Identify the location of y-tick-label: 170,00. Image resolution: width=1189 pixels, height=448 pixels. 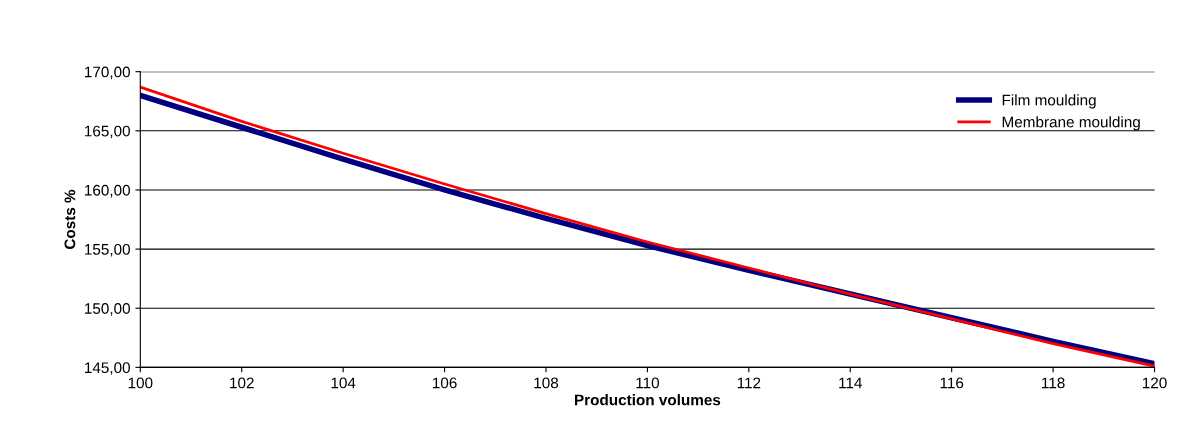
(107, 73).